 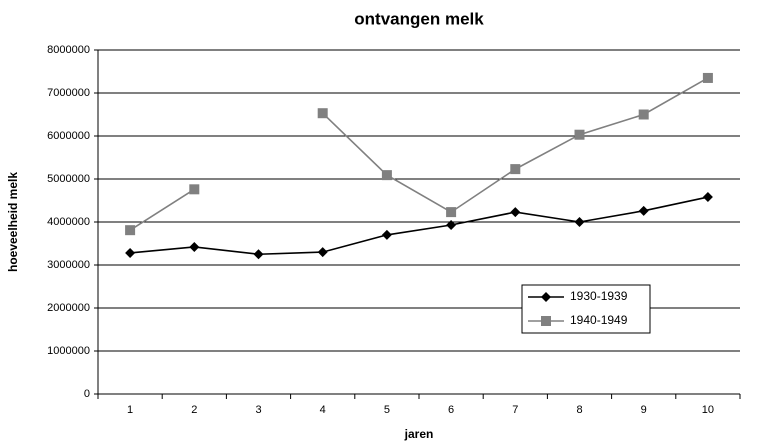 I want to click on y-tick-label: 6000000, so click(x=68, y=136).